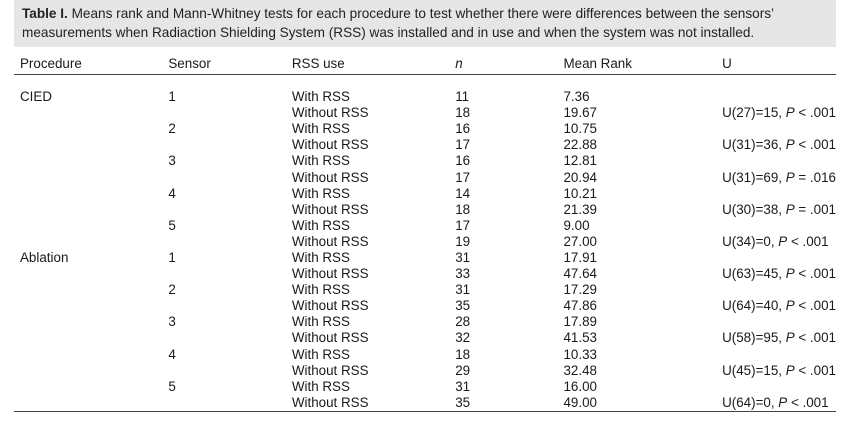  I want to click on cell-mean-rank: 32.48, so click(580, 370).